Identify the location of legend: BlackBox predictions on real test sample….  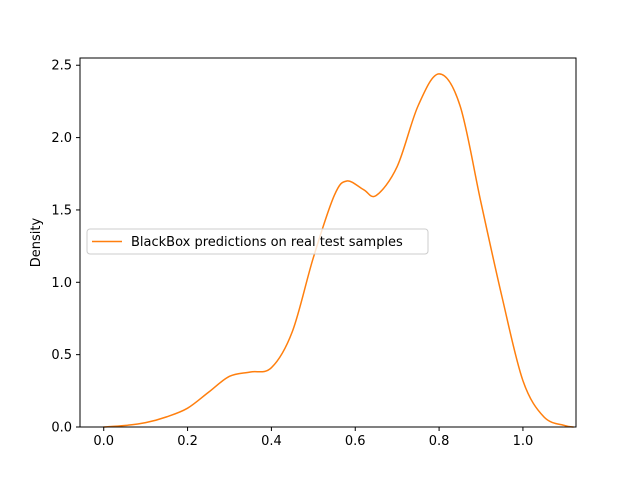
(257, 241).